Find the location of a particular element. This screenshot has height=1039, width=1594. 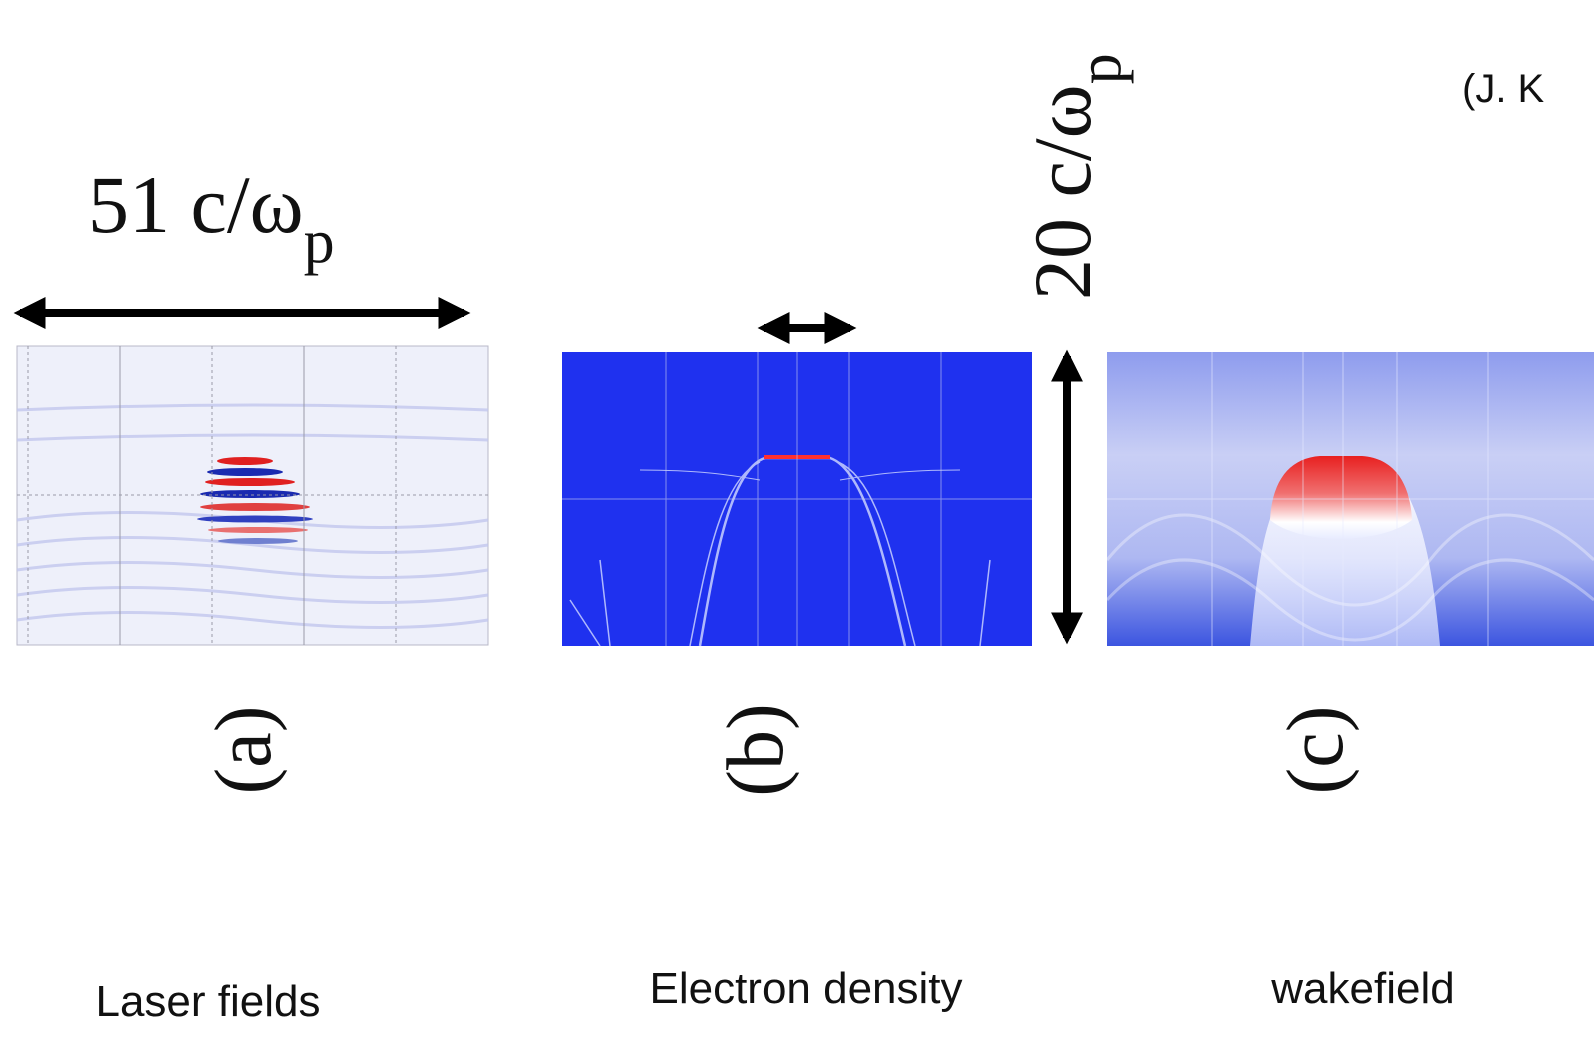

height-text: 20 c/ω is located at coordinates (1062, 192).